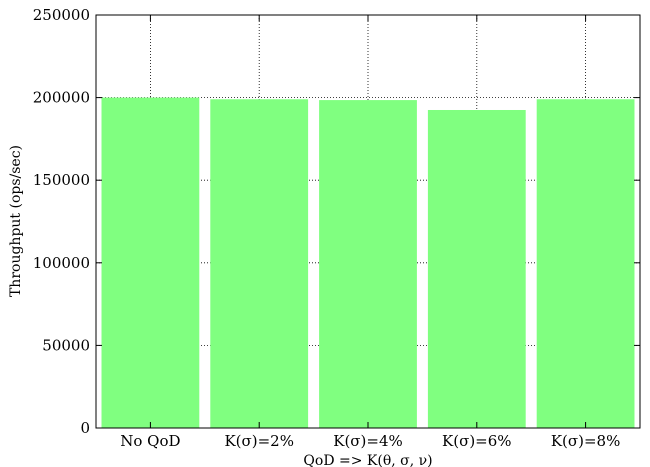  I want to click on y-tick-label: 200000, so click(61, 98).